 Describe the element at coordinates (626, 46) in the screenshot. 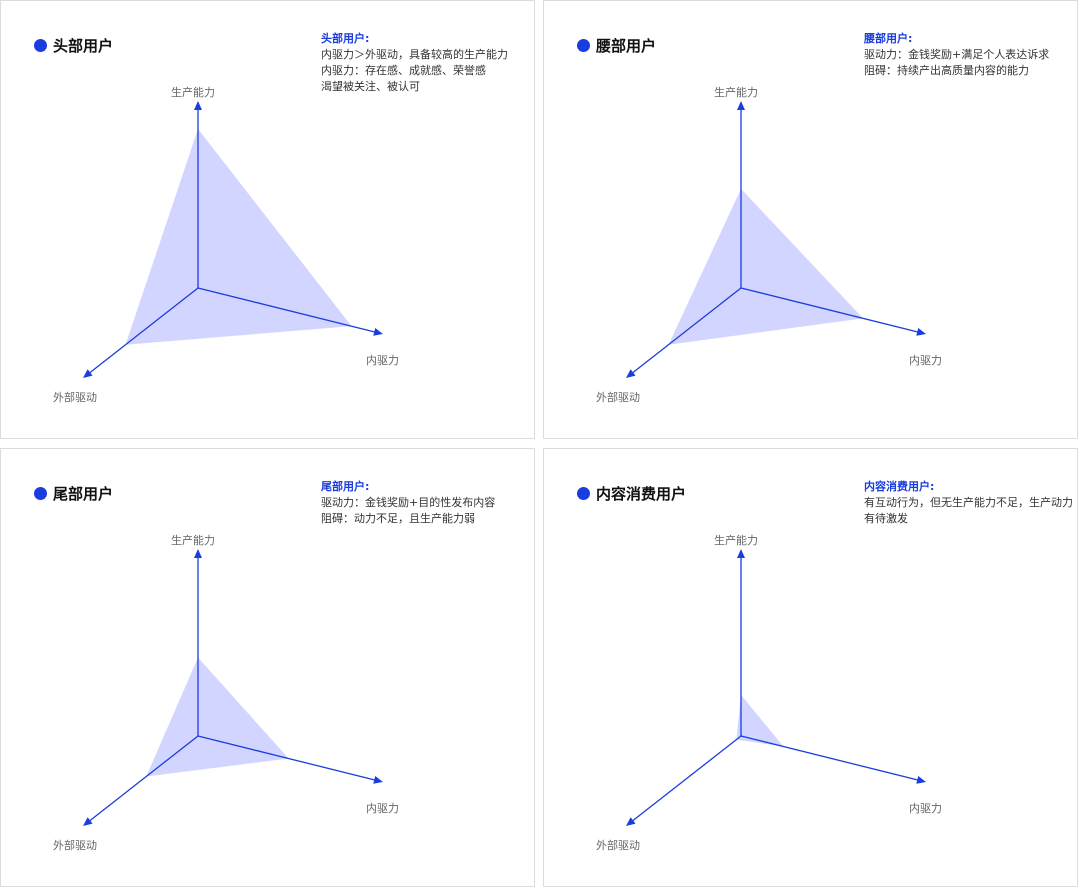

I see `panel-title-text: 腰部用户` at that location.